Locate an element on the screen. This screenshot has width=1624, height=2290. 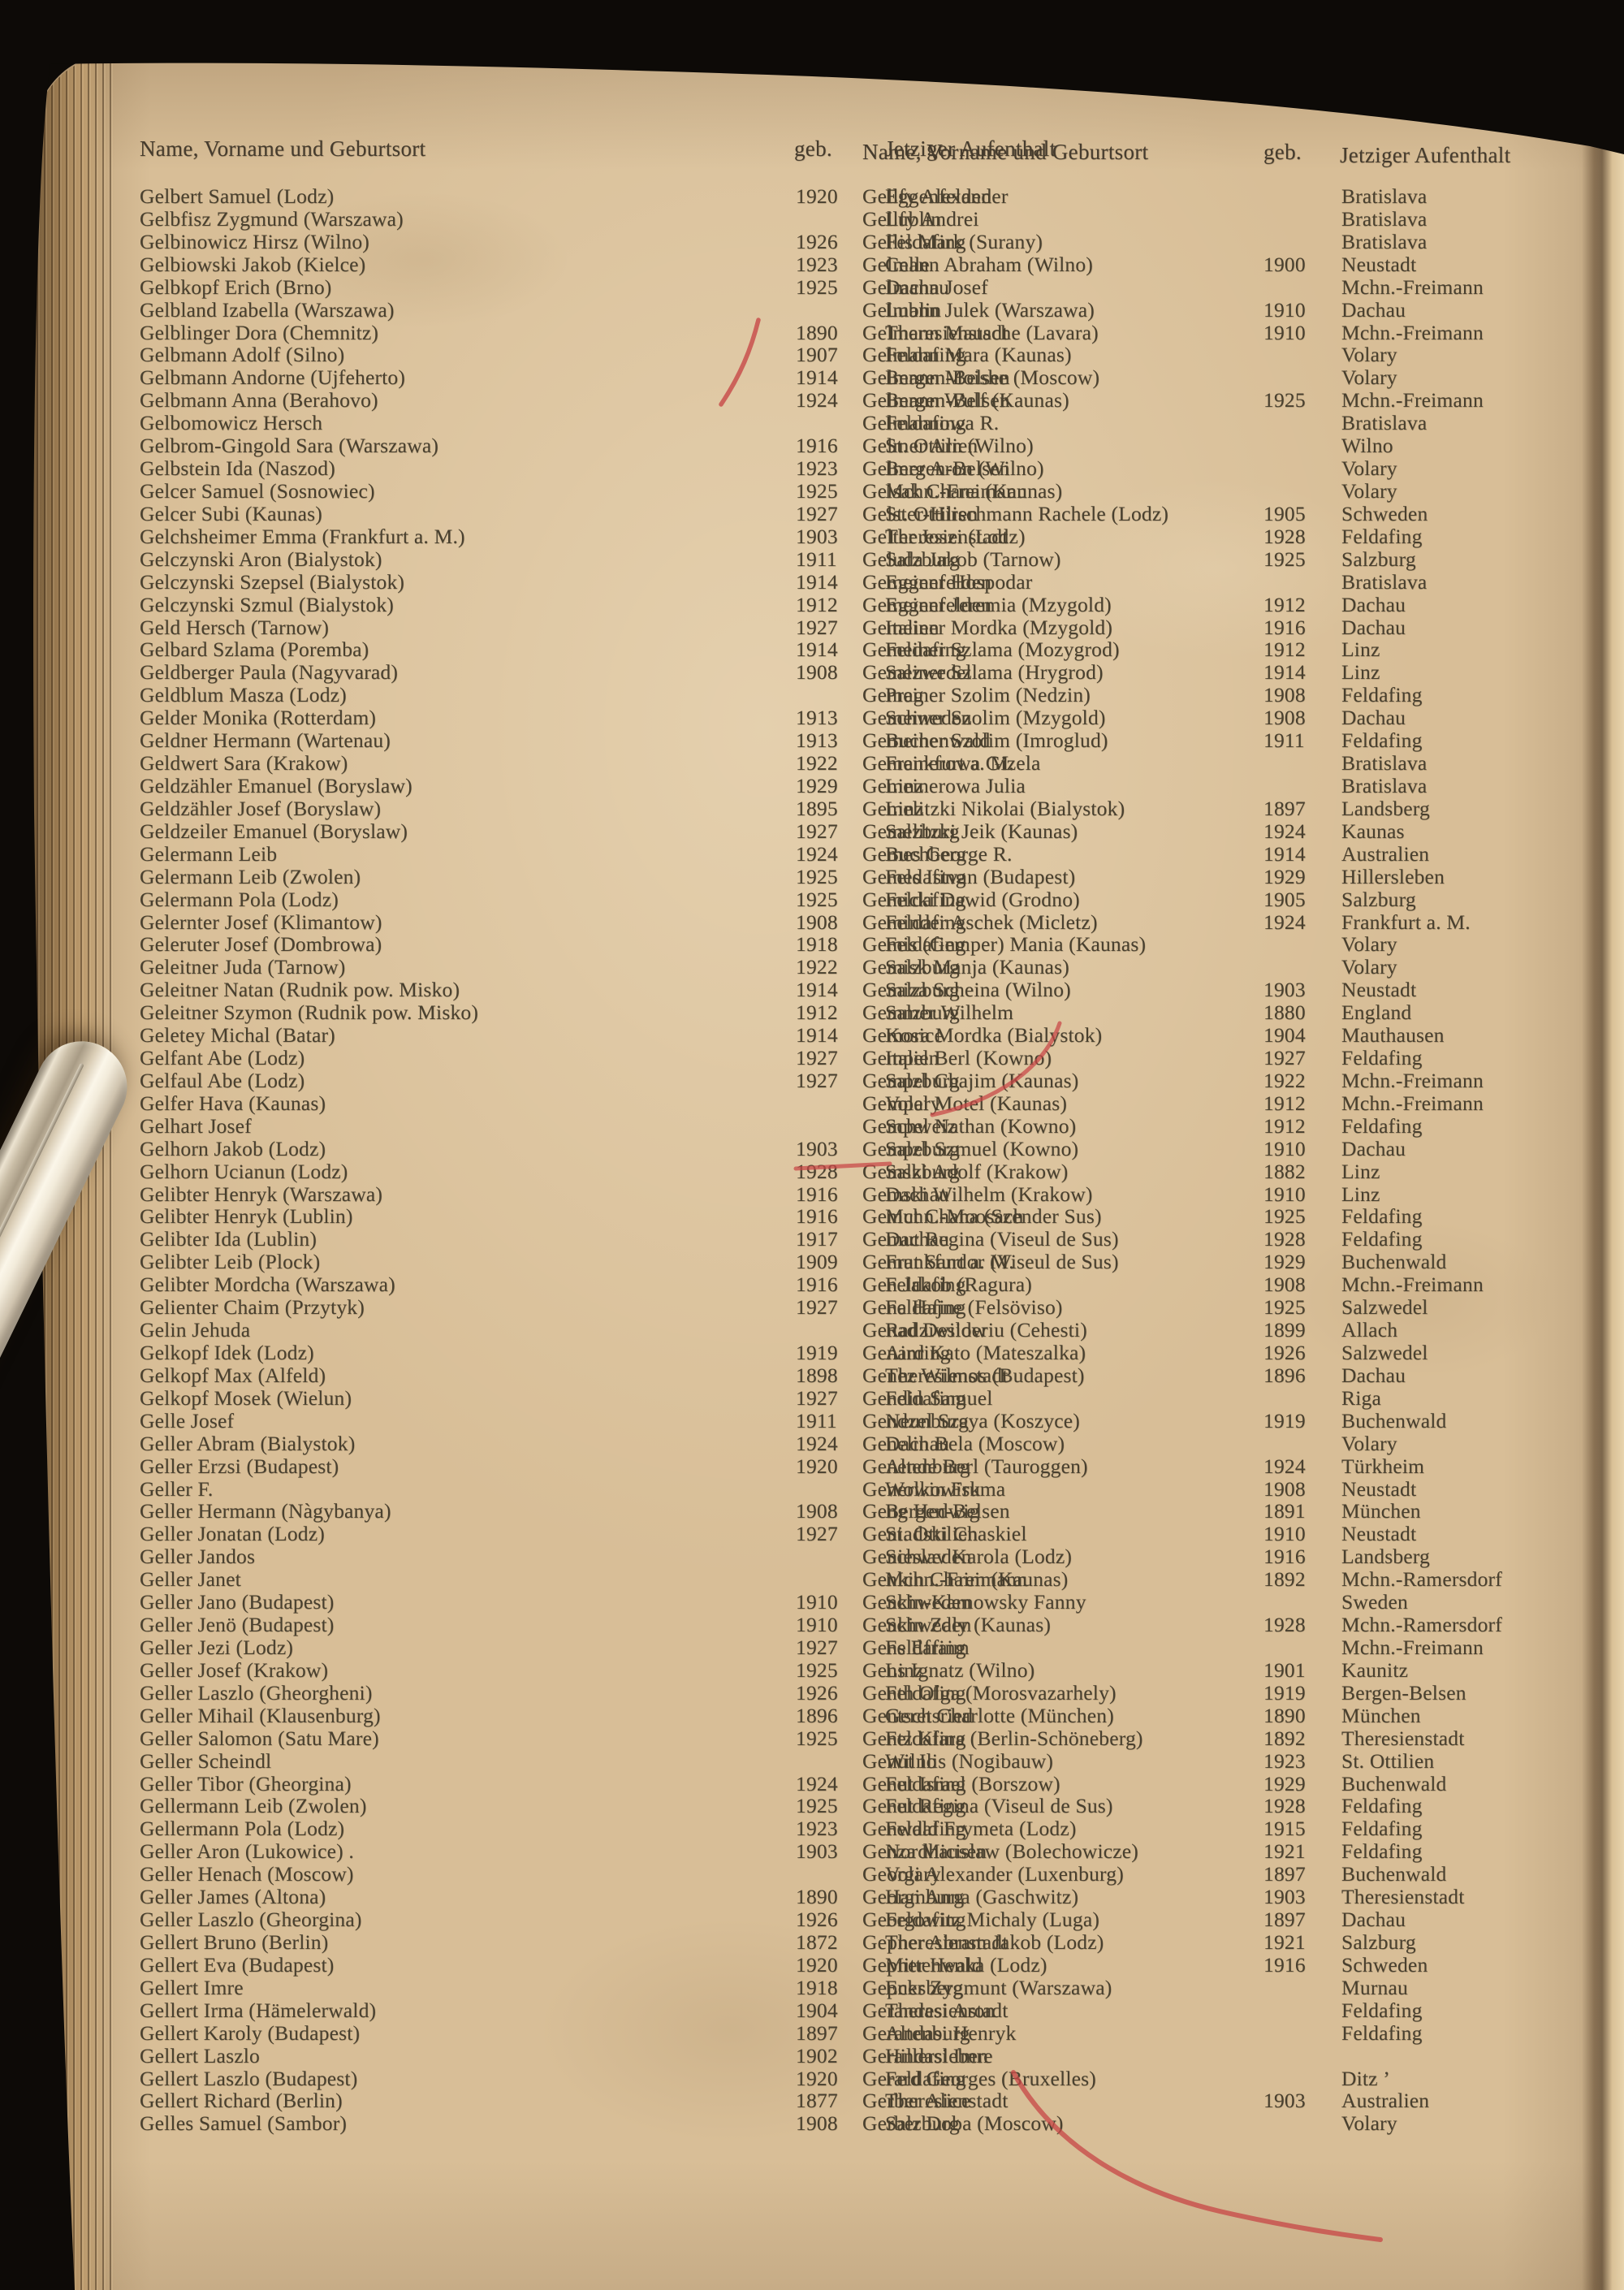
entry-name: Gelermann Pola (Lodz) is located at coordinates (240, 899).